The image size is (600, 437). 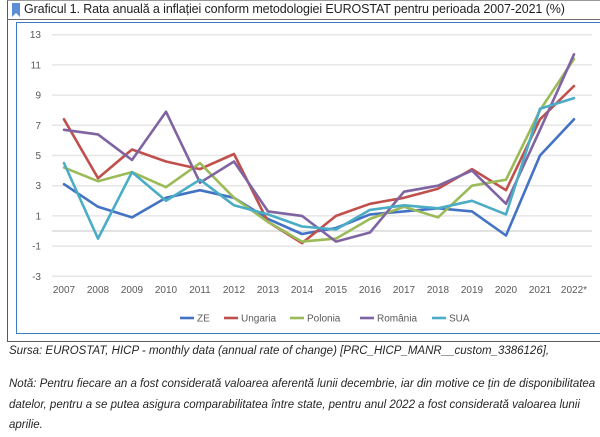 What do you see at coordinates (38, 186) in the screenshot?
I see `y-tick-label: 3` at bounding box center [38, 186].